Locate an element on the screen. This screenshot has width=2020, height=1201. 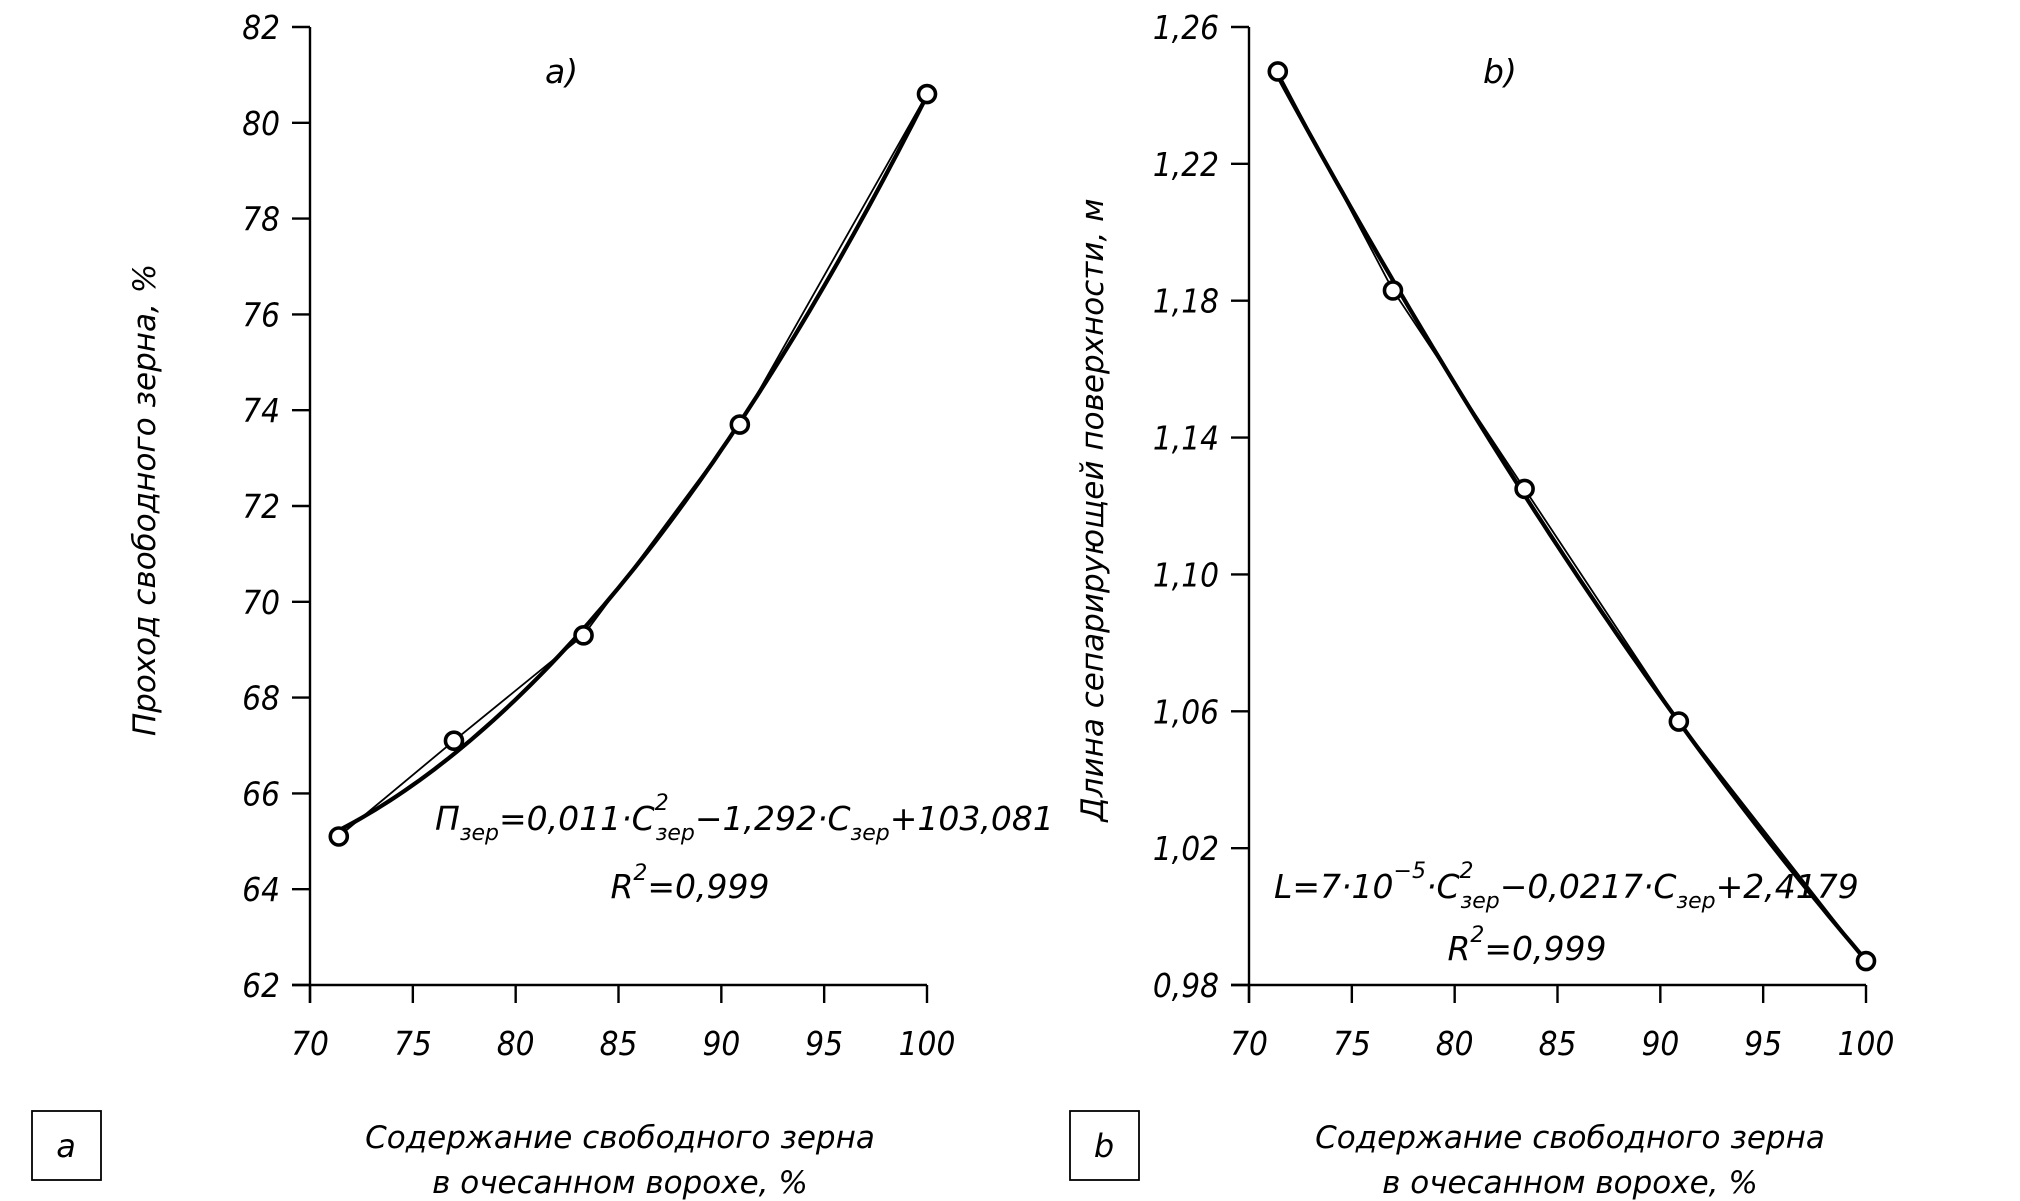
y-tick-label: 66 is located at coordinates (261, 793).